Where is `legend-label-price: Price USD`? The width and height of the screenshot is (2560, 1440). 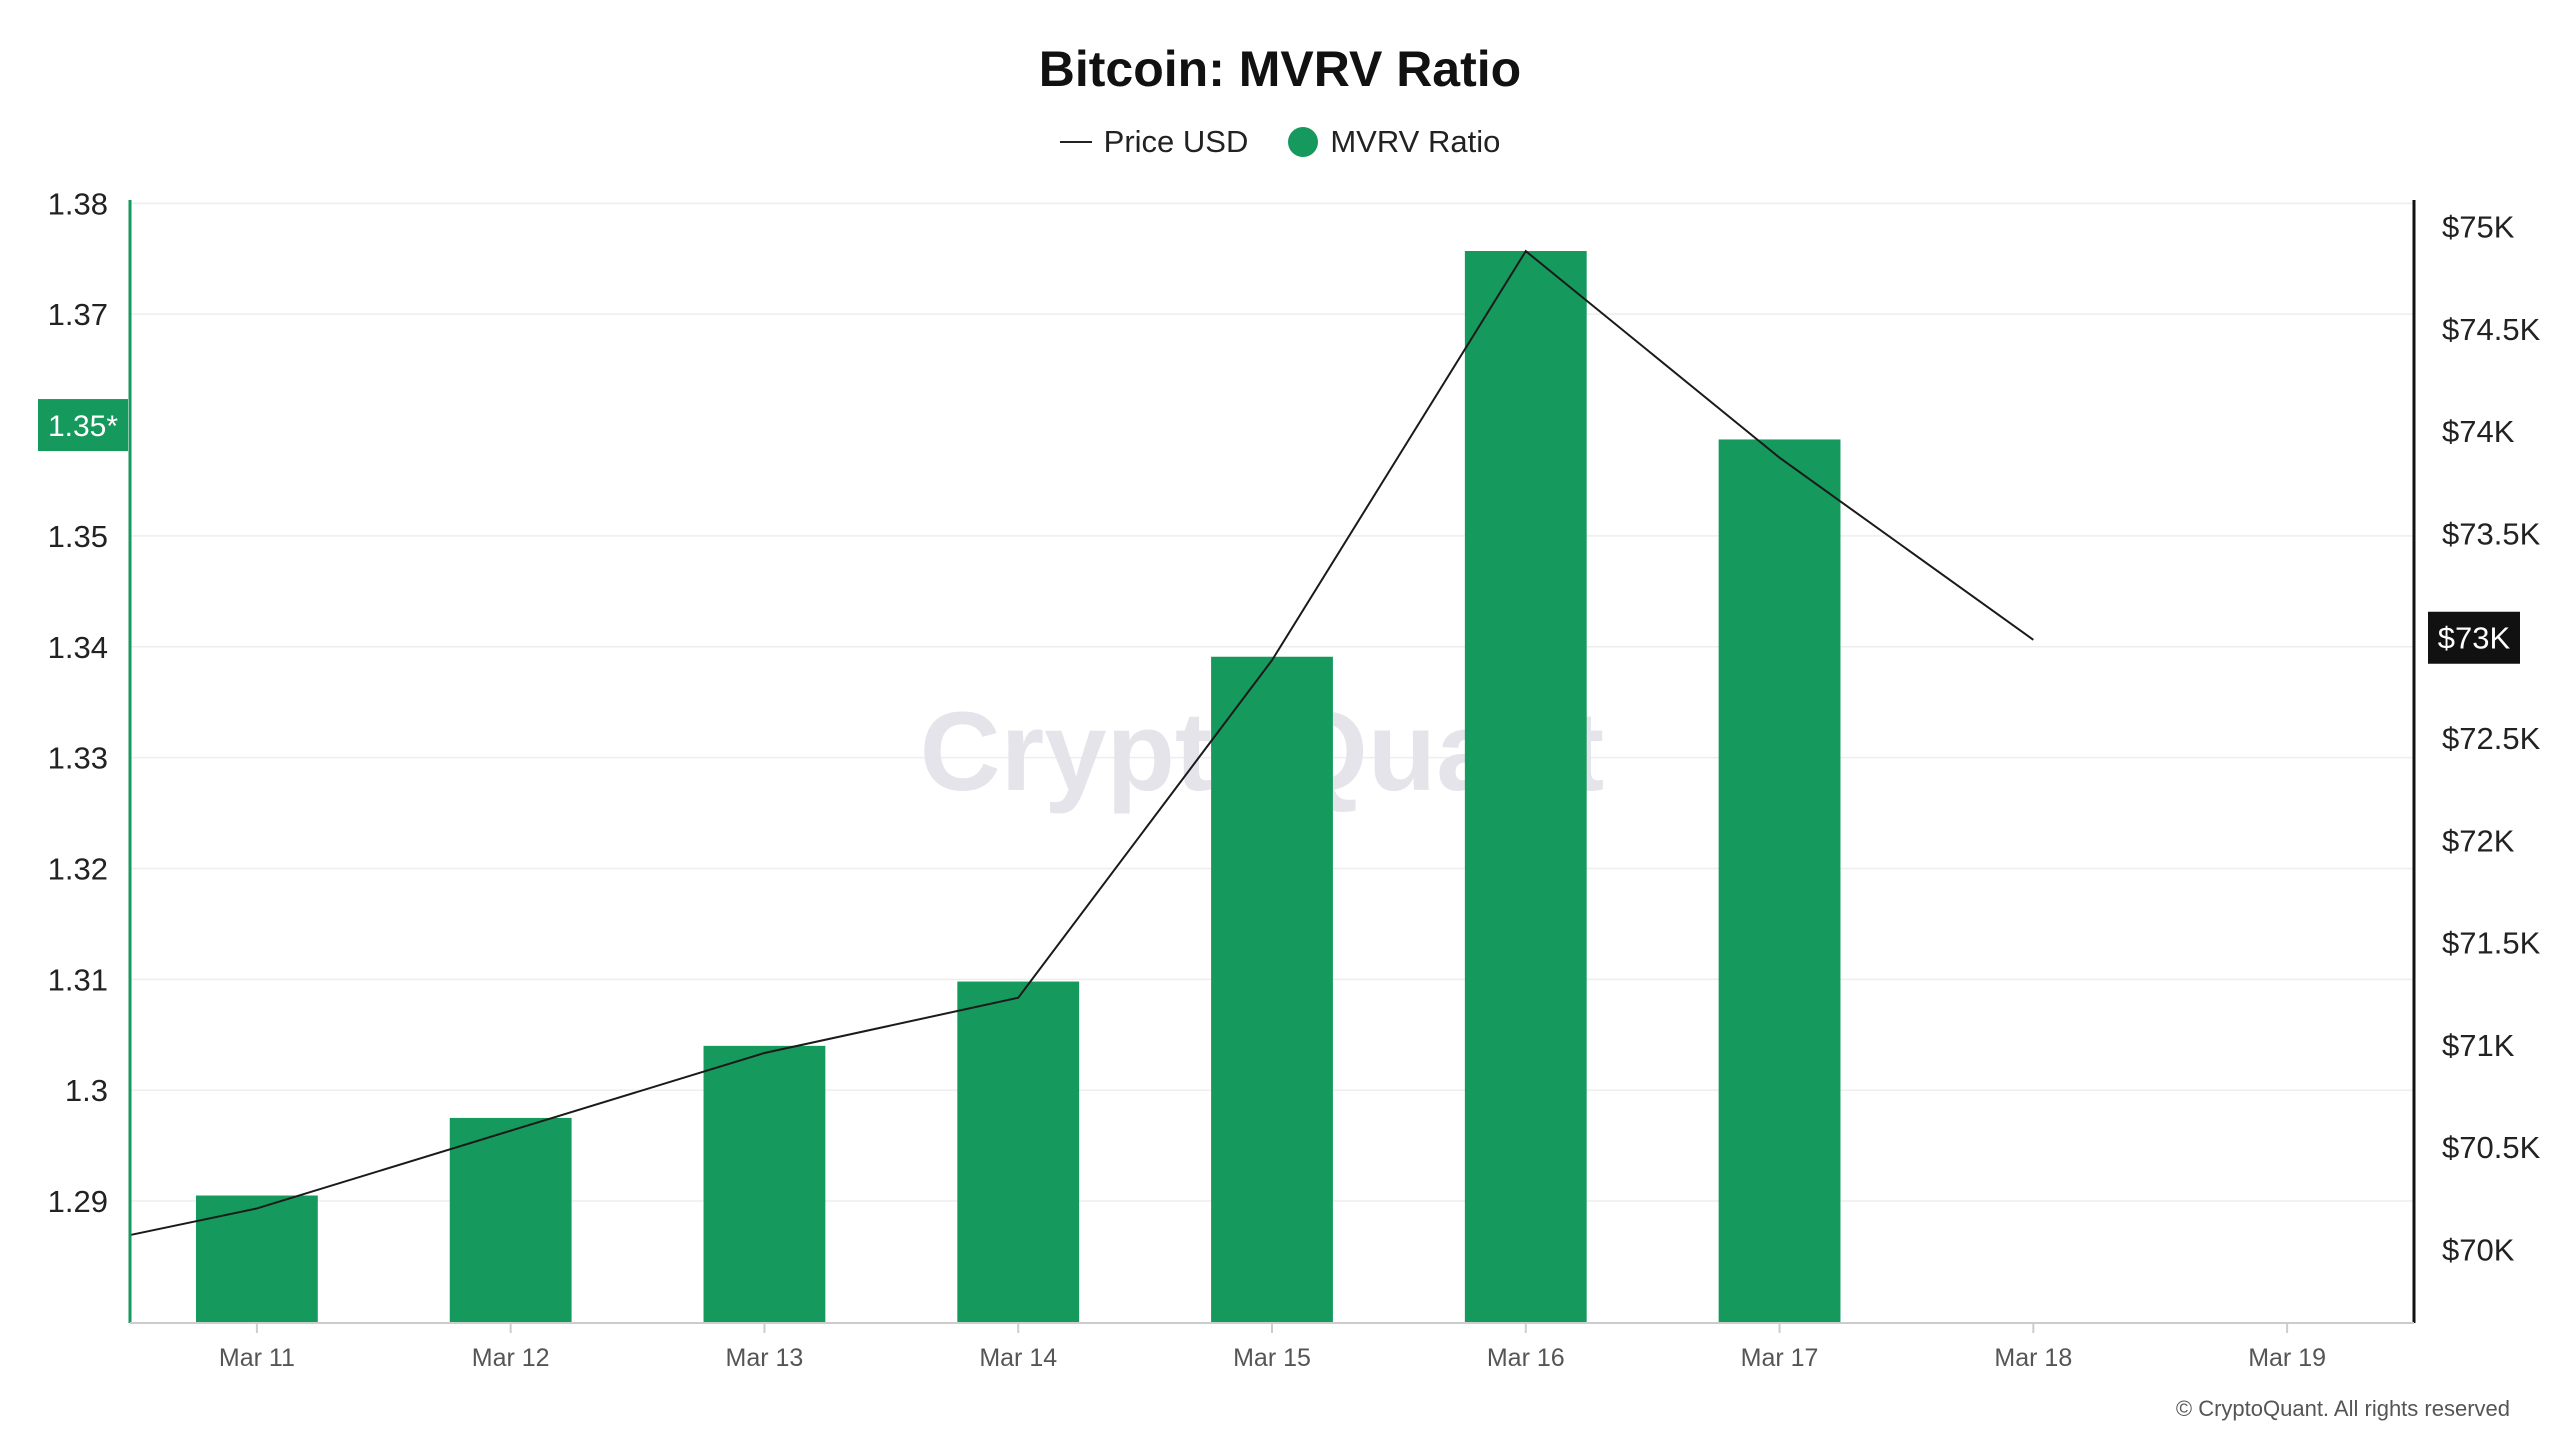
legend-label-price: Price USD is located at coordinates (1176, 141).